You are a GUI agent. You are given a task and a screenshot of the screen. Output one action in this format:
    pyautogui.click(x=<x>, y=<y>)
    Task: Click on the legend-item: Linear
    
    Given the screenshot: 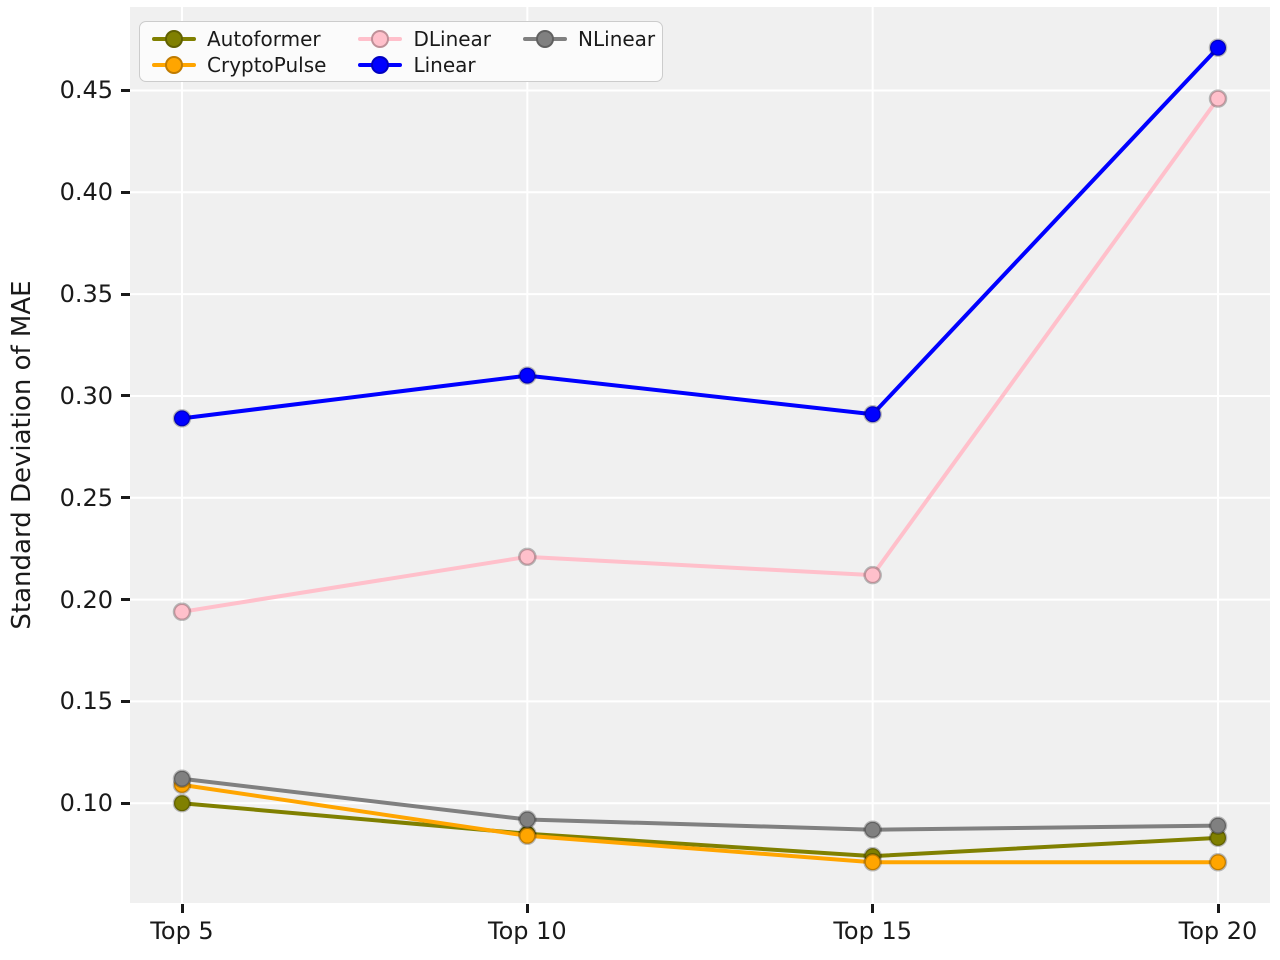 What is the action you would take?
    pyautogui.click(x=424, y=65)
    